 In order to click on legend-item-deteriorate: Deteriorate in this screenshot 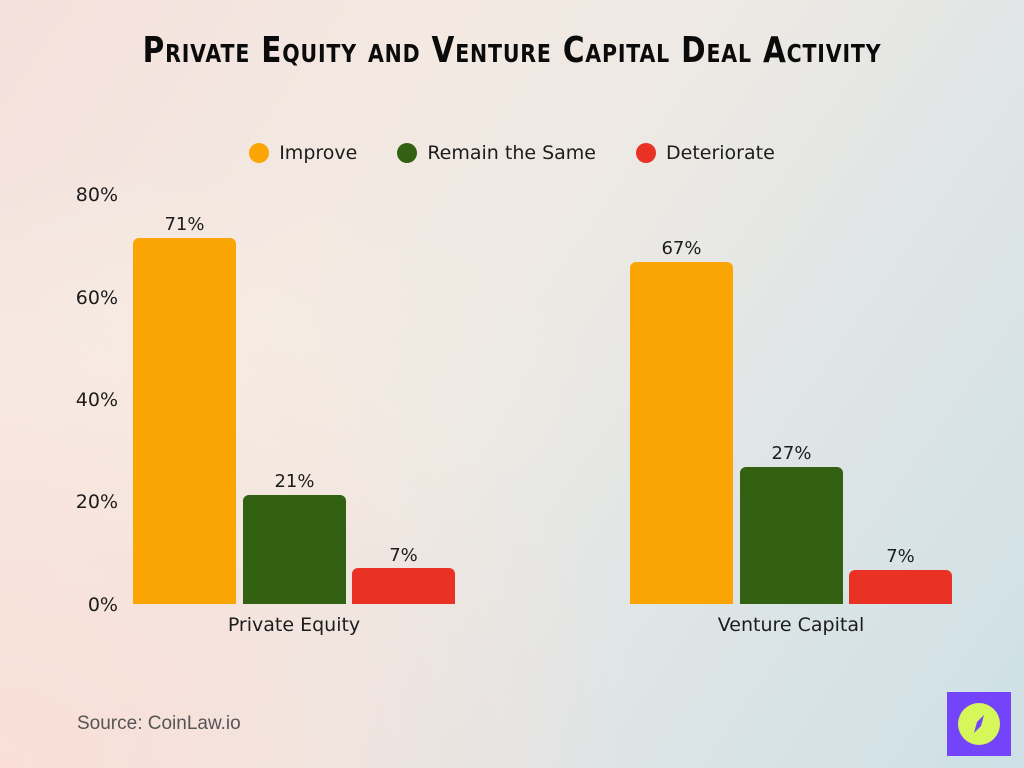, I will do `click(705, 153)`.